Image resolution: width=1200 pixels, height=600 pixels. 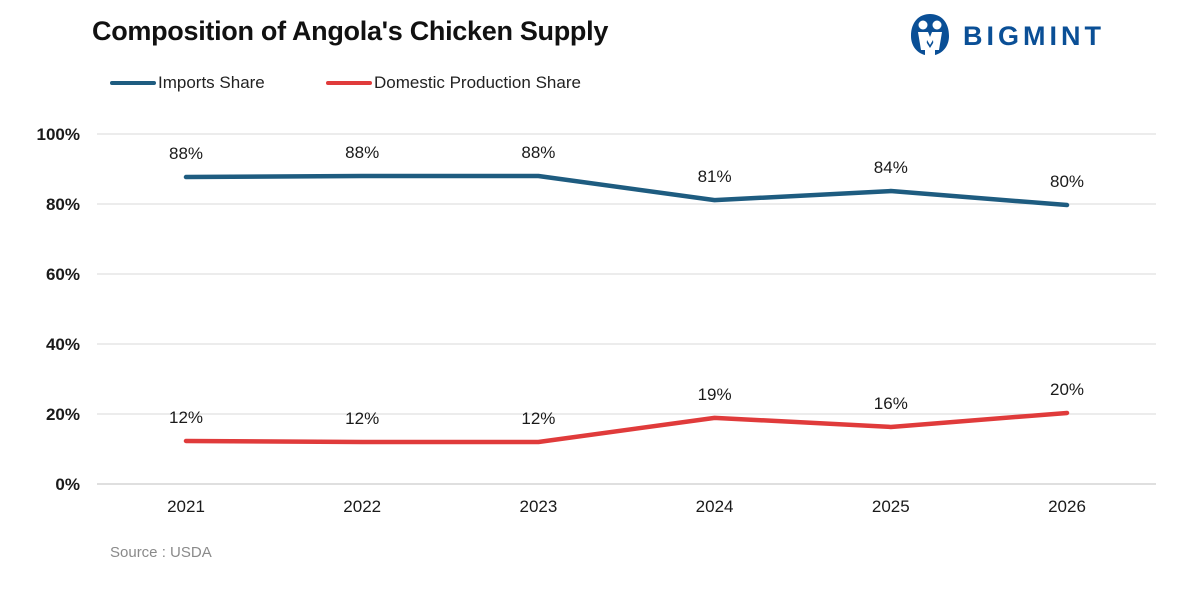 I want to click on y-tick-label: 100%, so click(x=58, y=134).